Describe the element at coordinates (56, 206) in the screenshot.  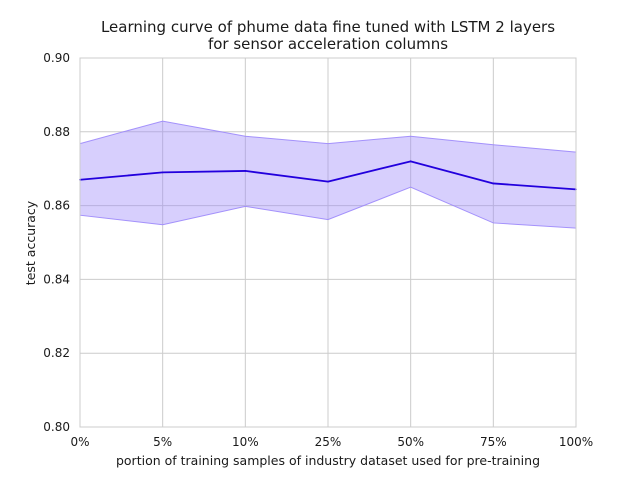
I see `y-tick-label: 0.86` at that location.